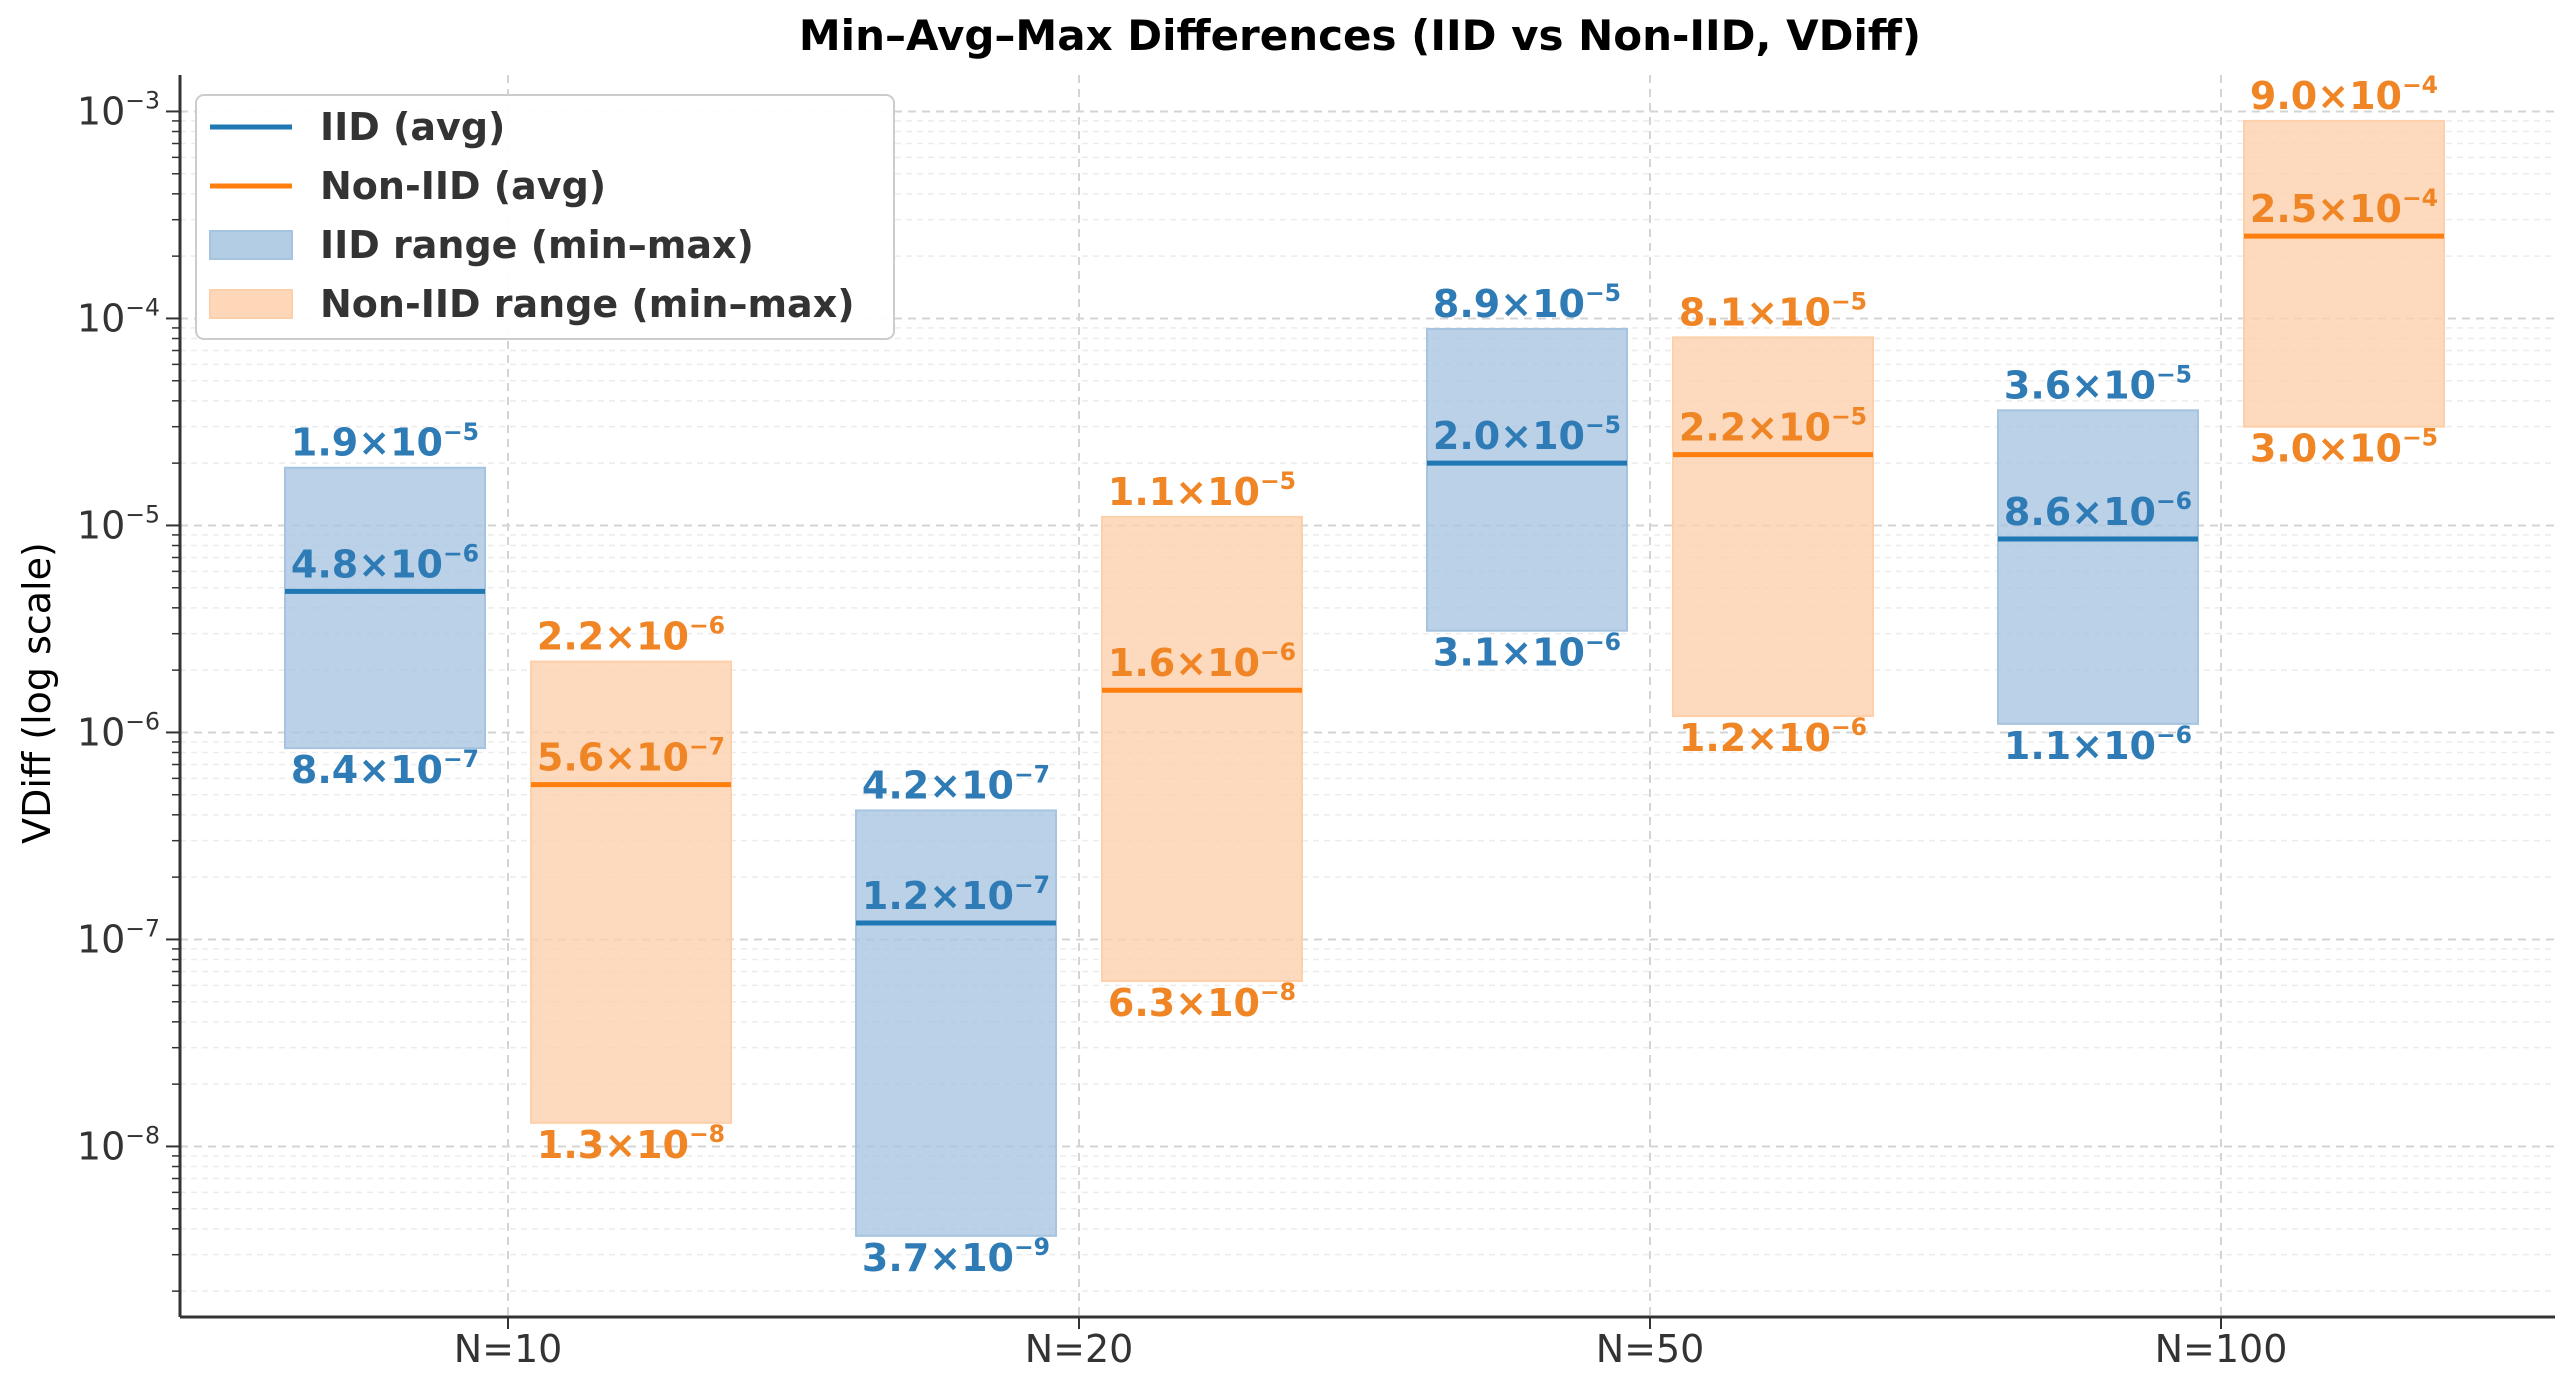 This screenshot has width=2566, height=1381. What do you see at coordinates (2098, 383) in the screenshot?
I see `iid-max-label: 3.6×10−5` at bounding box center [2098, 383].